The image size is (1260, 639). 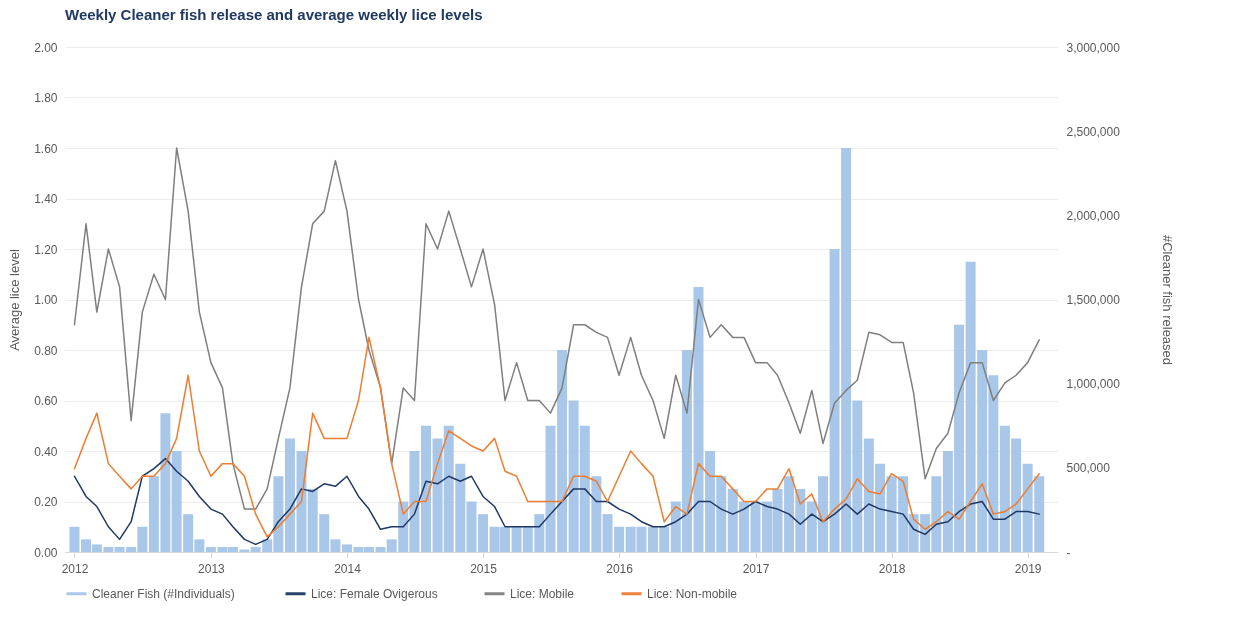 What do you see at coordinates (692, 593) in the screenshot?
I see `legend-label: Lice: Non-mobile` at bounding box center [692, 593].